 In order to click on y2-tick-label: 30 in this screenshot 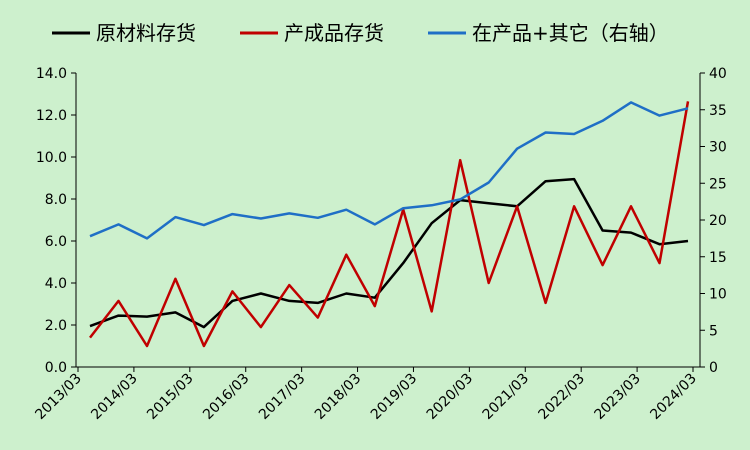, I will do `click(718, 148)`.